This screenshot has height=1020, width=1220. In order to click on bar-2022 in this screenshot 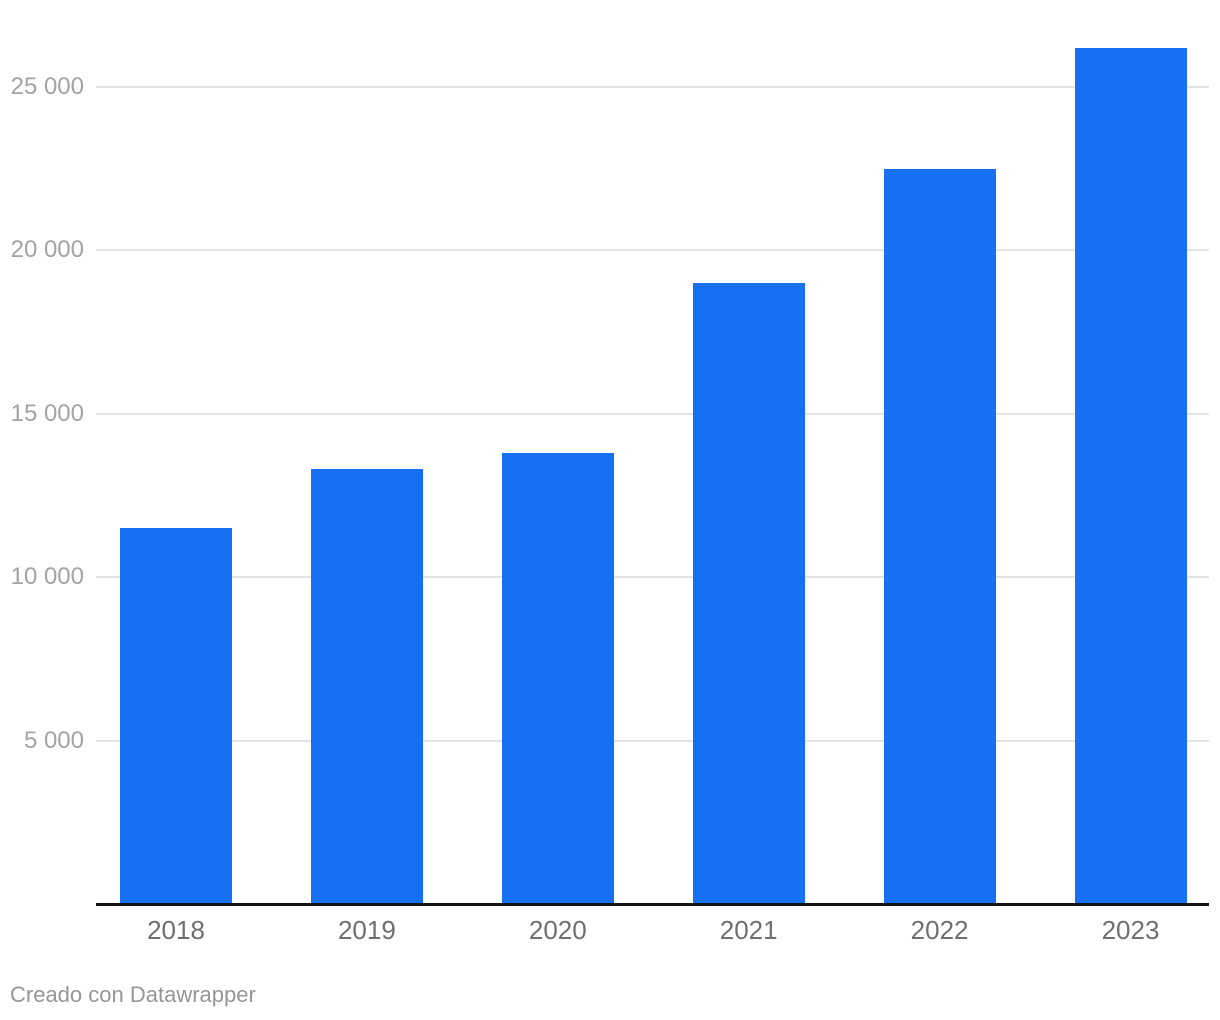, I will do `click(939, 536)`.